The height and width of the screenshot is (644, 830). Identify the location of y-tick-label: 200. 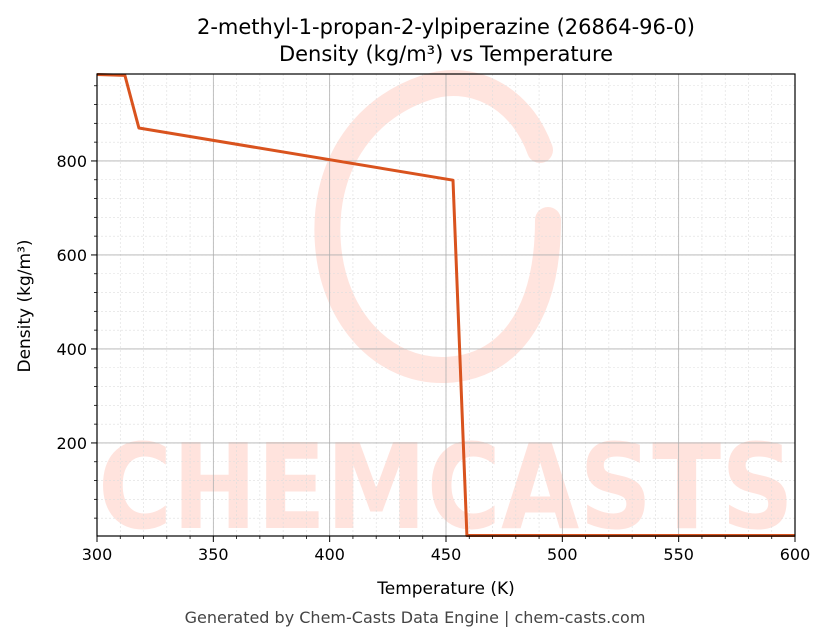
(71, 443).